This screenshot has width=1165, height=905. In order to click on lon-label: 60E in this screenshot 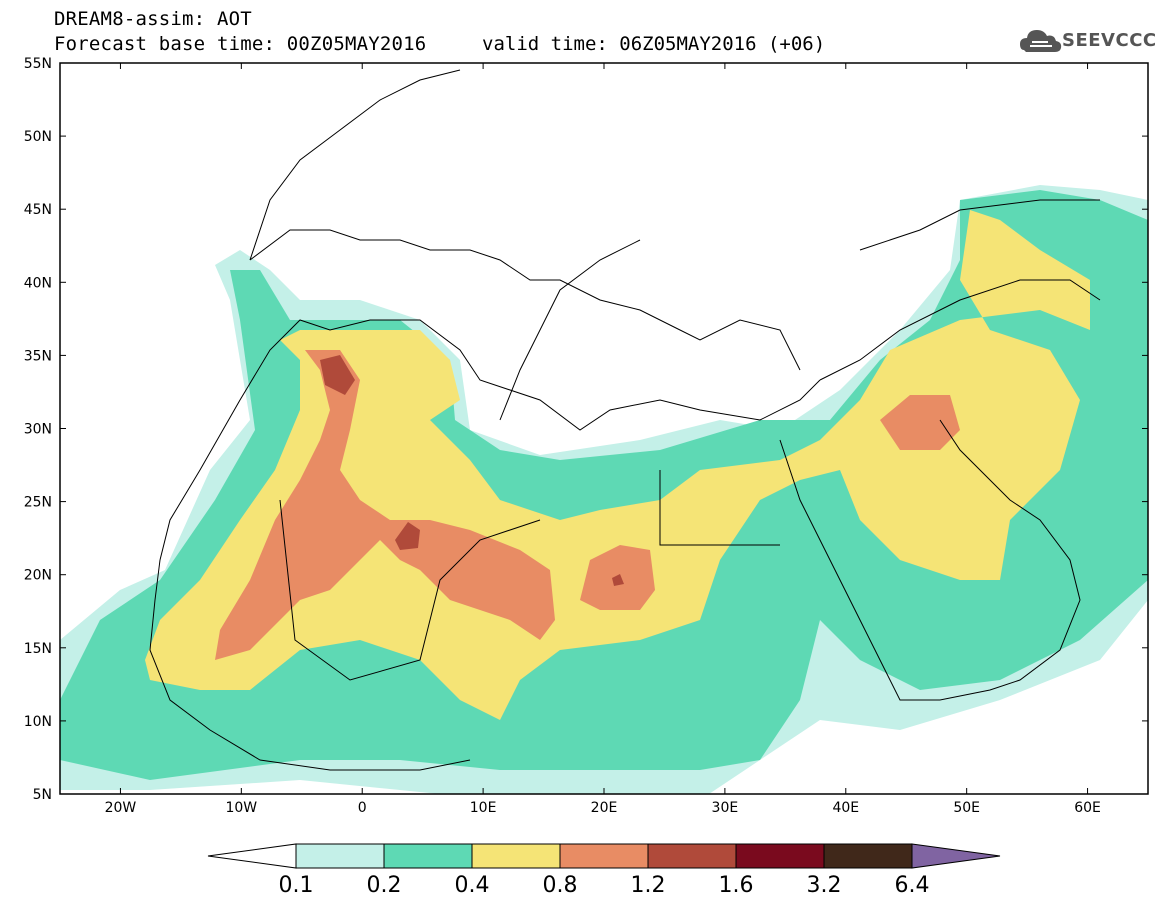, I will do `click(1087, 808)`.